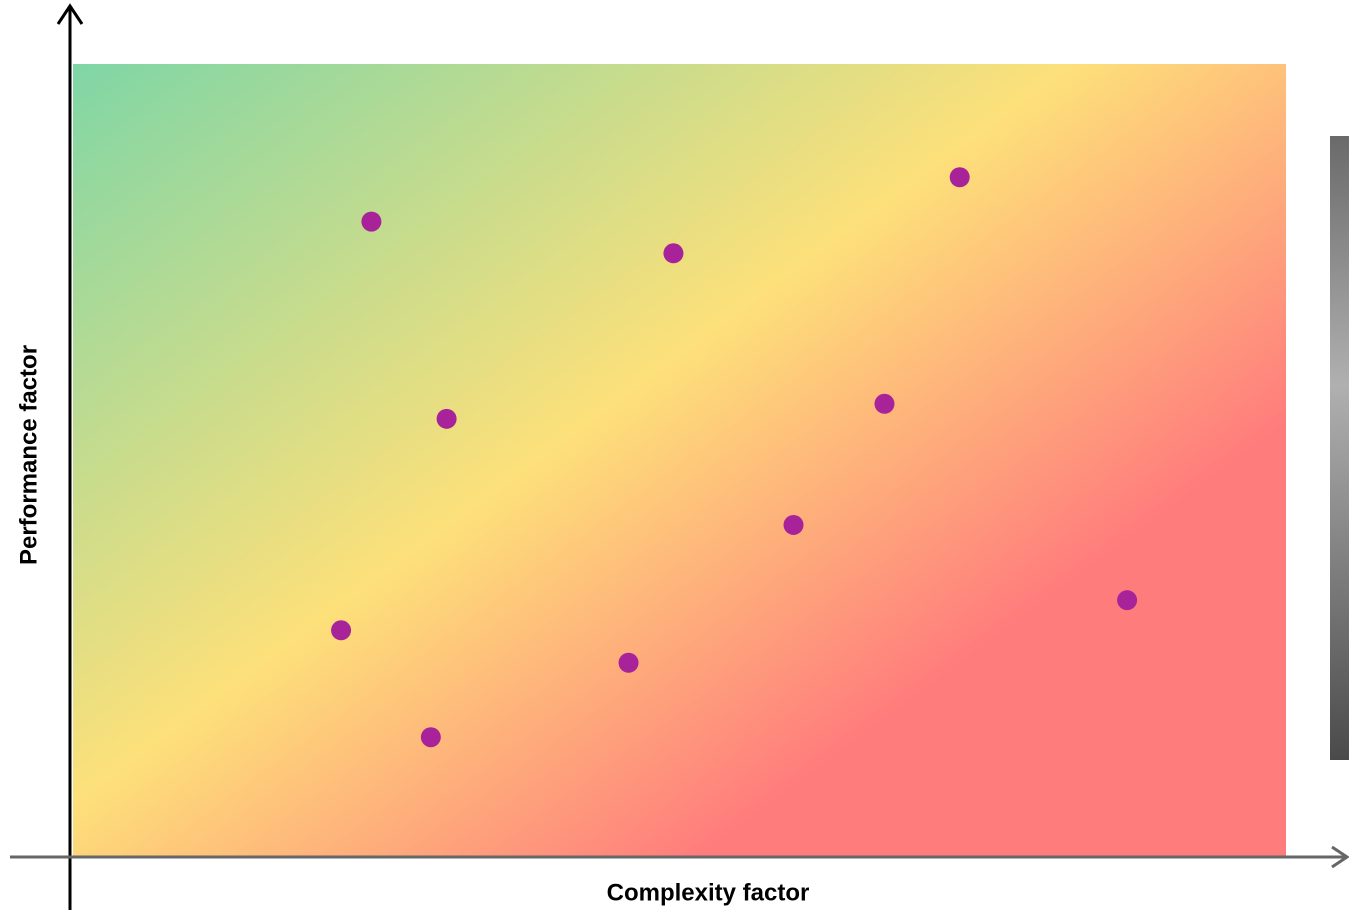  Describe the element at coordinates (1339, 448) in the screenshot. I see `side-image` at that location.